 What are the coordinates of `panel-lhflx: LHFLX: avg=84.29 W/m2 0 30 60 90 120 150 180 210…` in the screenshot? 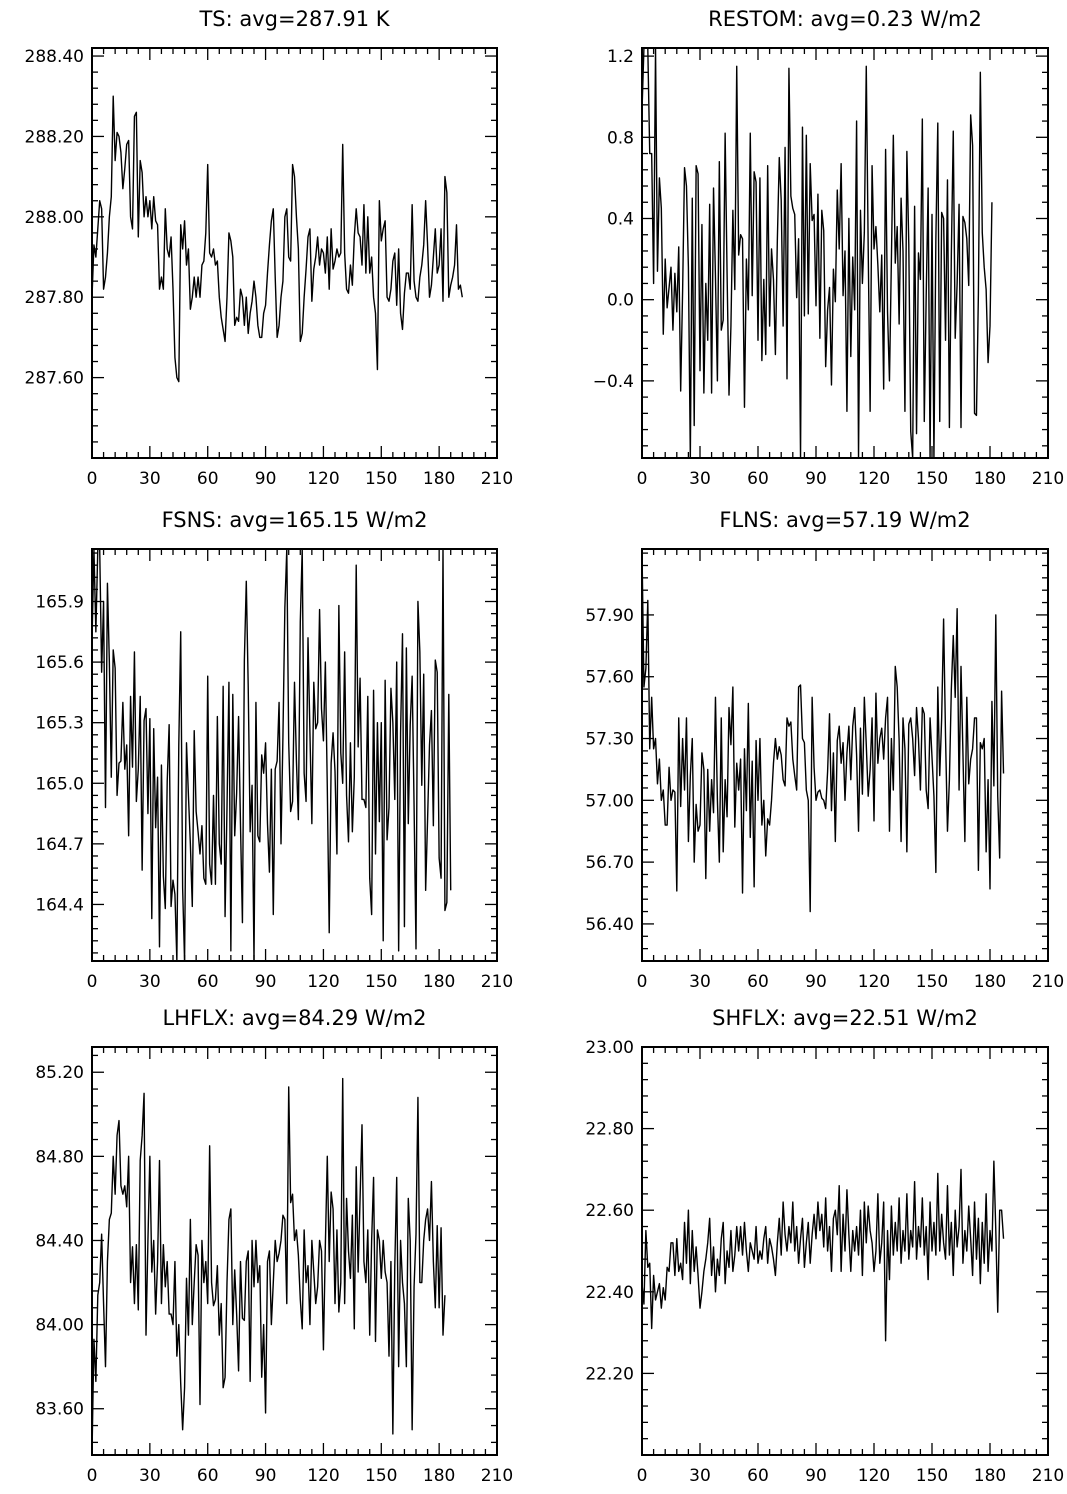 It's located at (274, 1246).